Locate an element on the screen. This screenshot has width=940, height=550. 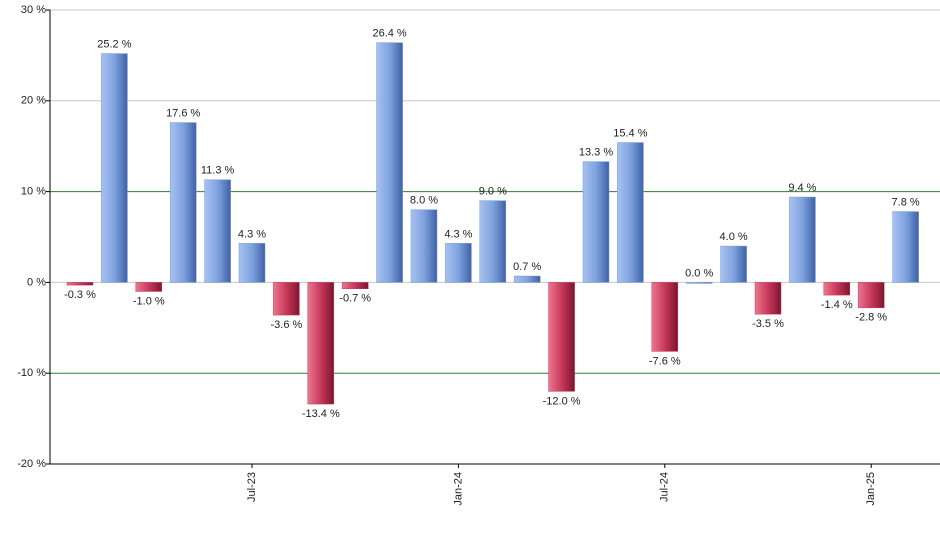
value-label: -2.8 % is located at coordinates (871, 318).